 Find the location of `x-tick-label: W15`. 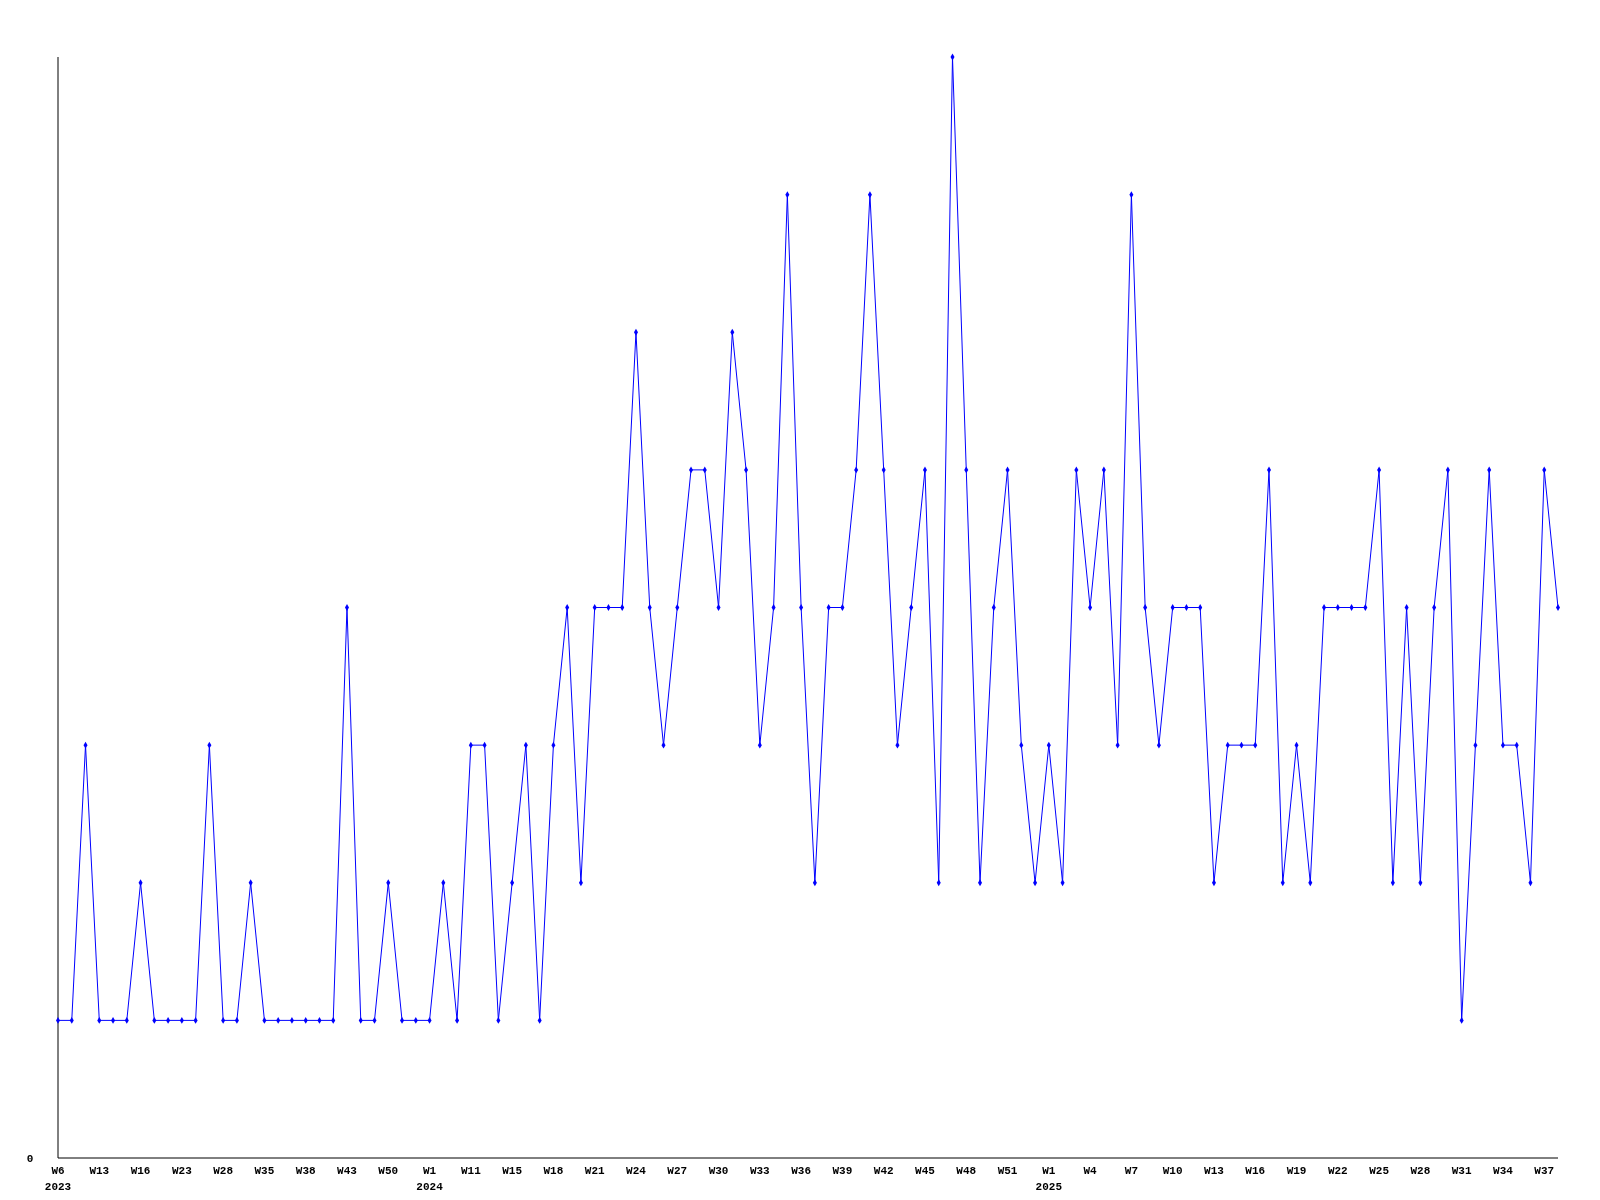

x-tick-label: W15 is located at coordinates (512, 1171).